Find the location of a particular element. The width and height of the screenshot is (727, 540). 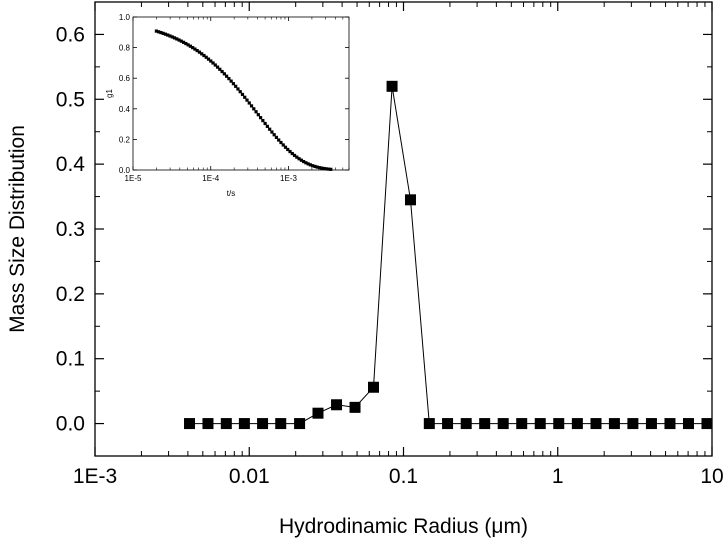

x-tick-label: 1E-3 is located at coordinates (95, 476).